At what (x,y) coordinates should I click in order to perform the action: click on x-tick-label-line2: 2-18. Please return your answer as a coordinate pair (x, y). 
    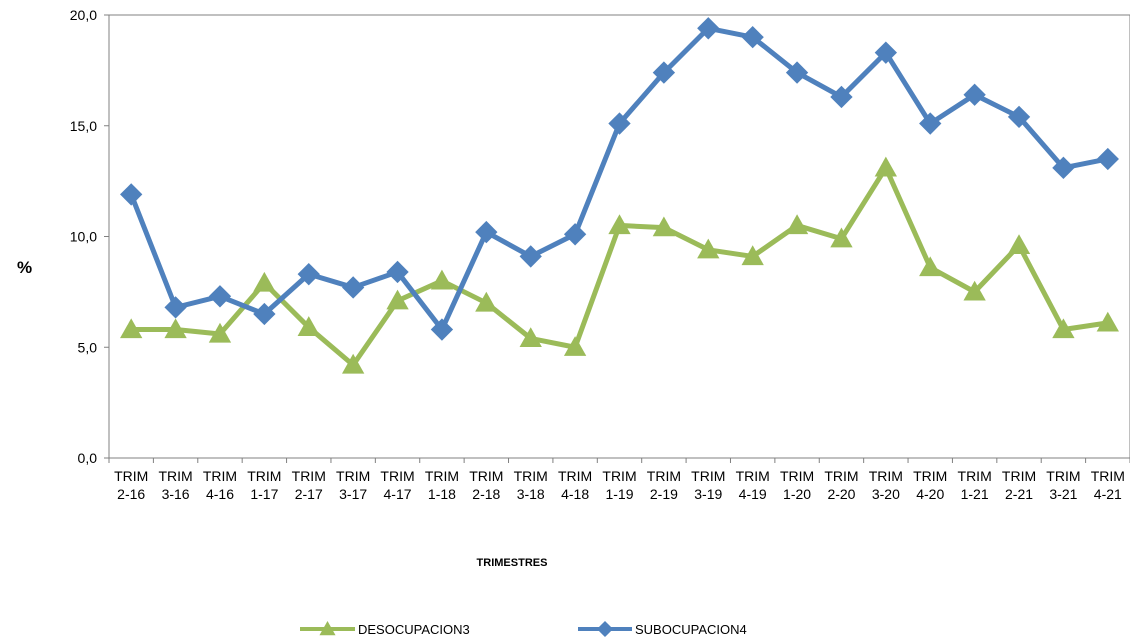
    Looking at the image, I should click on (486, 494).